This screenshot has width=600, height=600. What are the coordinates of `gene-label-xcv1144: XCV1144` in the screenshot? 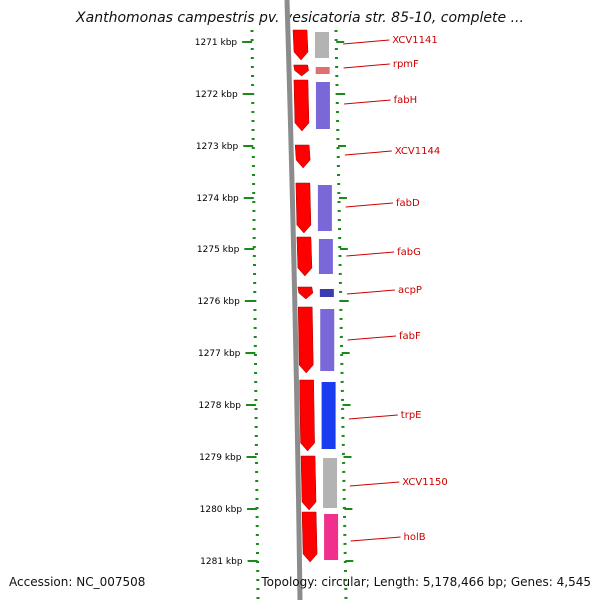 It's located at (417, 151).